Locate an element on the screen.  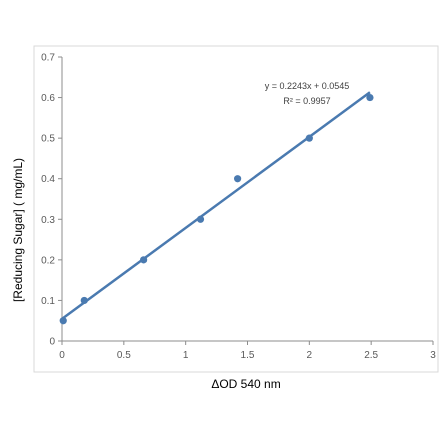
trendline-equation: y = 0.2243x + 0.0545 is located at coordinates (307, 86).